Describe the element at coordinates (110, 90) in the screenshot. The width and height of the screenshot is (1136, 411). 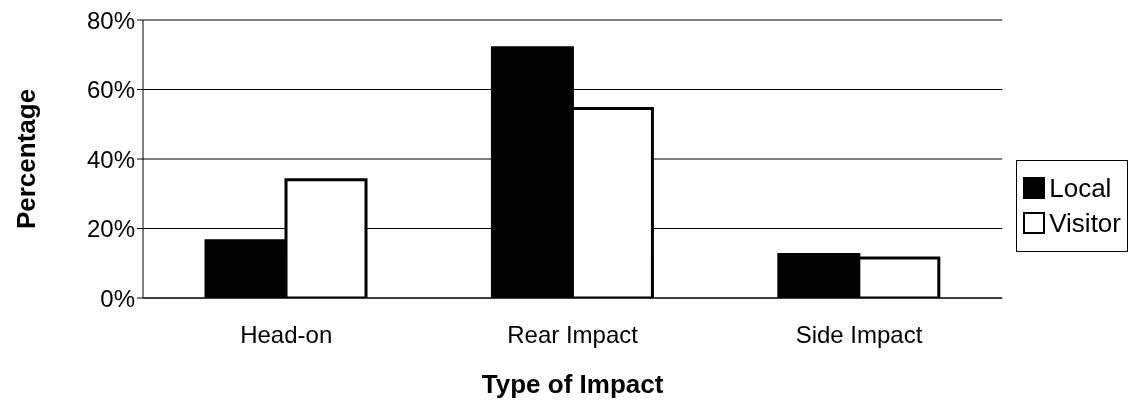
I see `y-tick-label: 60%` at that location.